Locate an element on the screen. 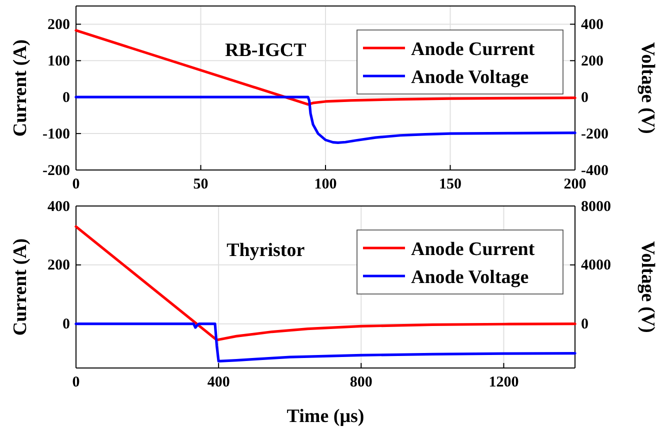 This screenshot has height=432, width=663. text: RB-IGCT is located at coordinates (265, 50).